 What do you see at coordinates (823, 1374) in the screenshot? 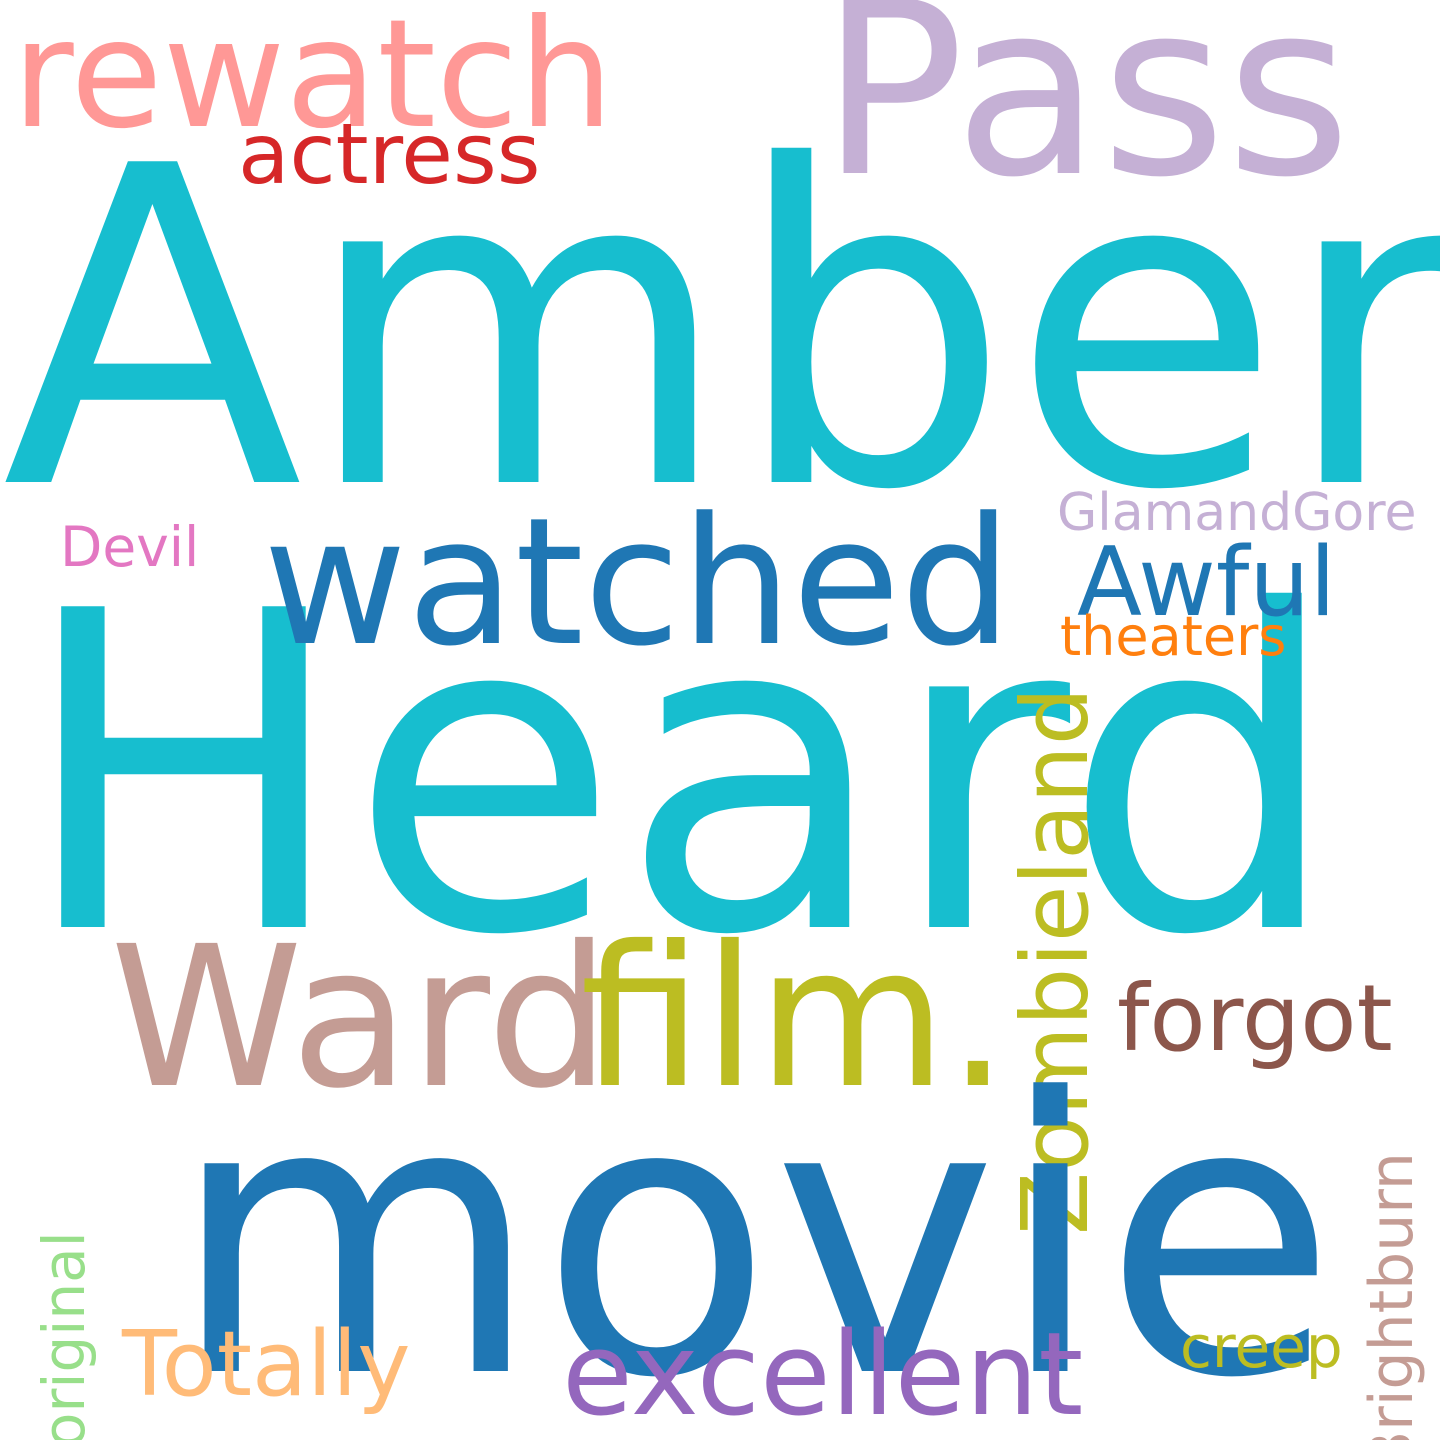
I see `word-excellent: excellent` at bounding box center [823, 1374].